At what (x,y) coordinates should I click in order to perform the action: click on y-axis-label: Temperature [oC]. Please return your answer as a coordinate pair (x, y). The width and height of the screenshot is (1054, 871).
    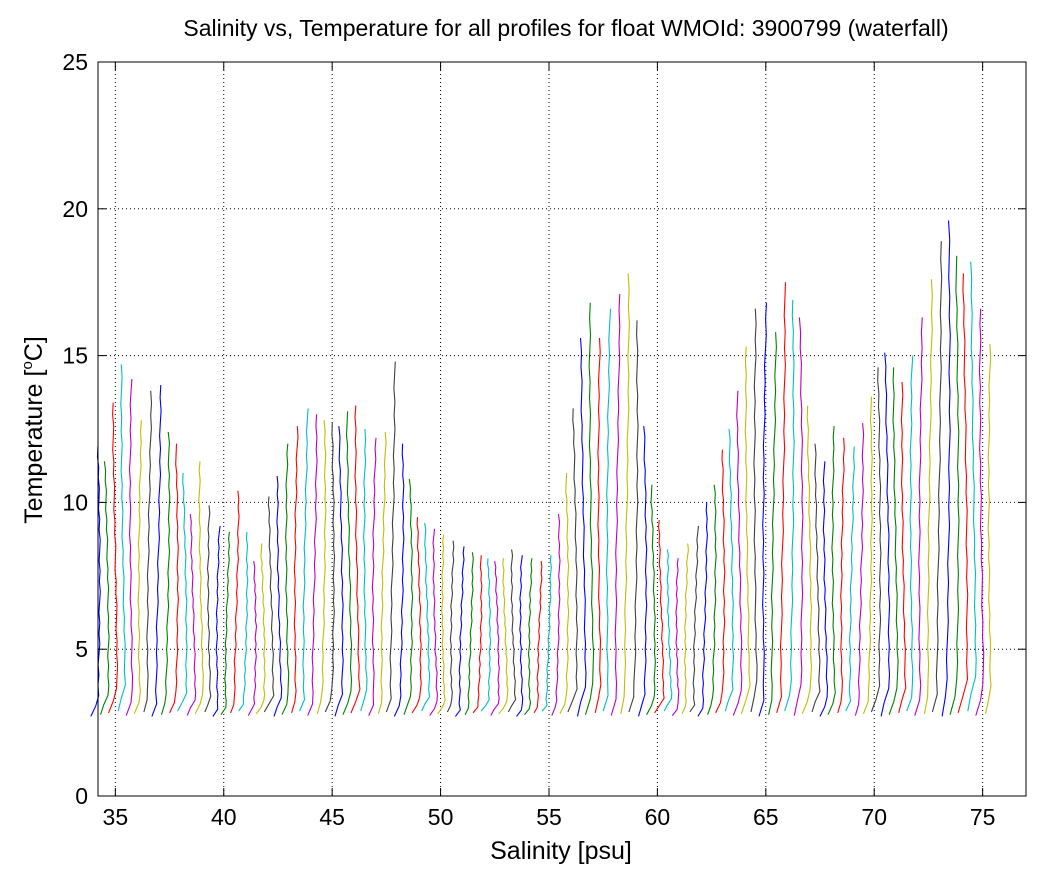
    Looking at the image, I should click on (33, 430).